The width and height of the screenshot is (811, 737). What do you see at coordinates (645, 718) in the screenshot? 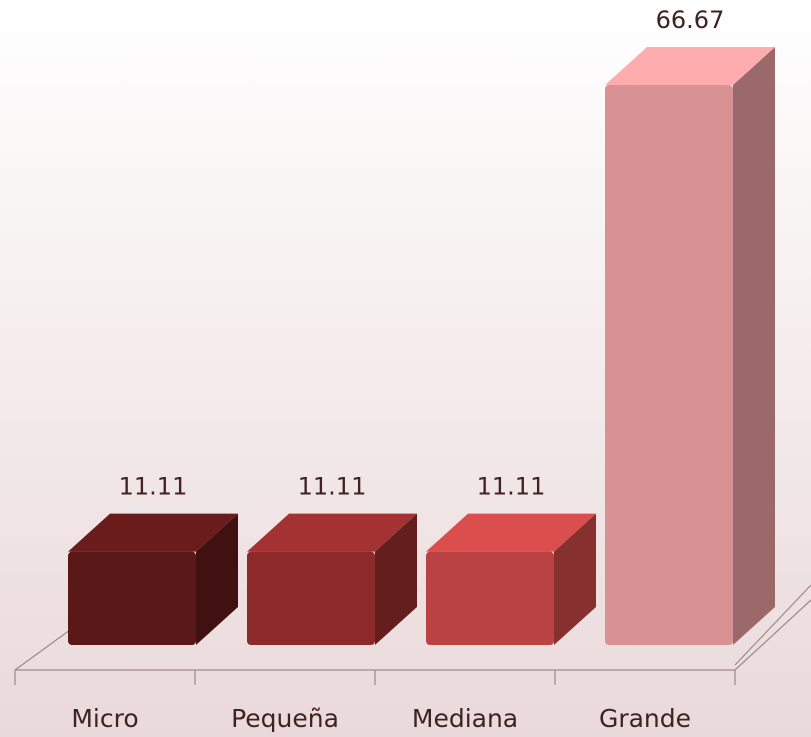
I see `x-tick-label: Grande` at bounding box center [645, 718].